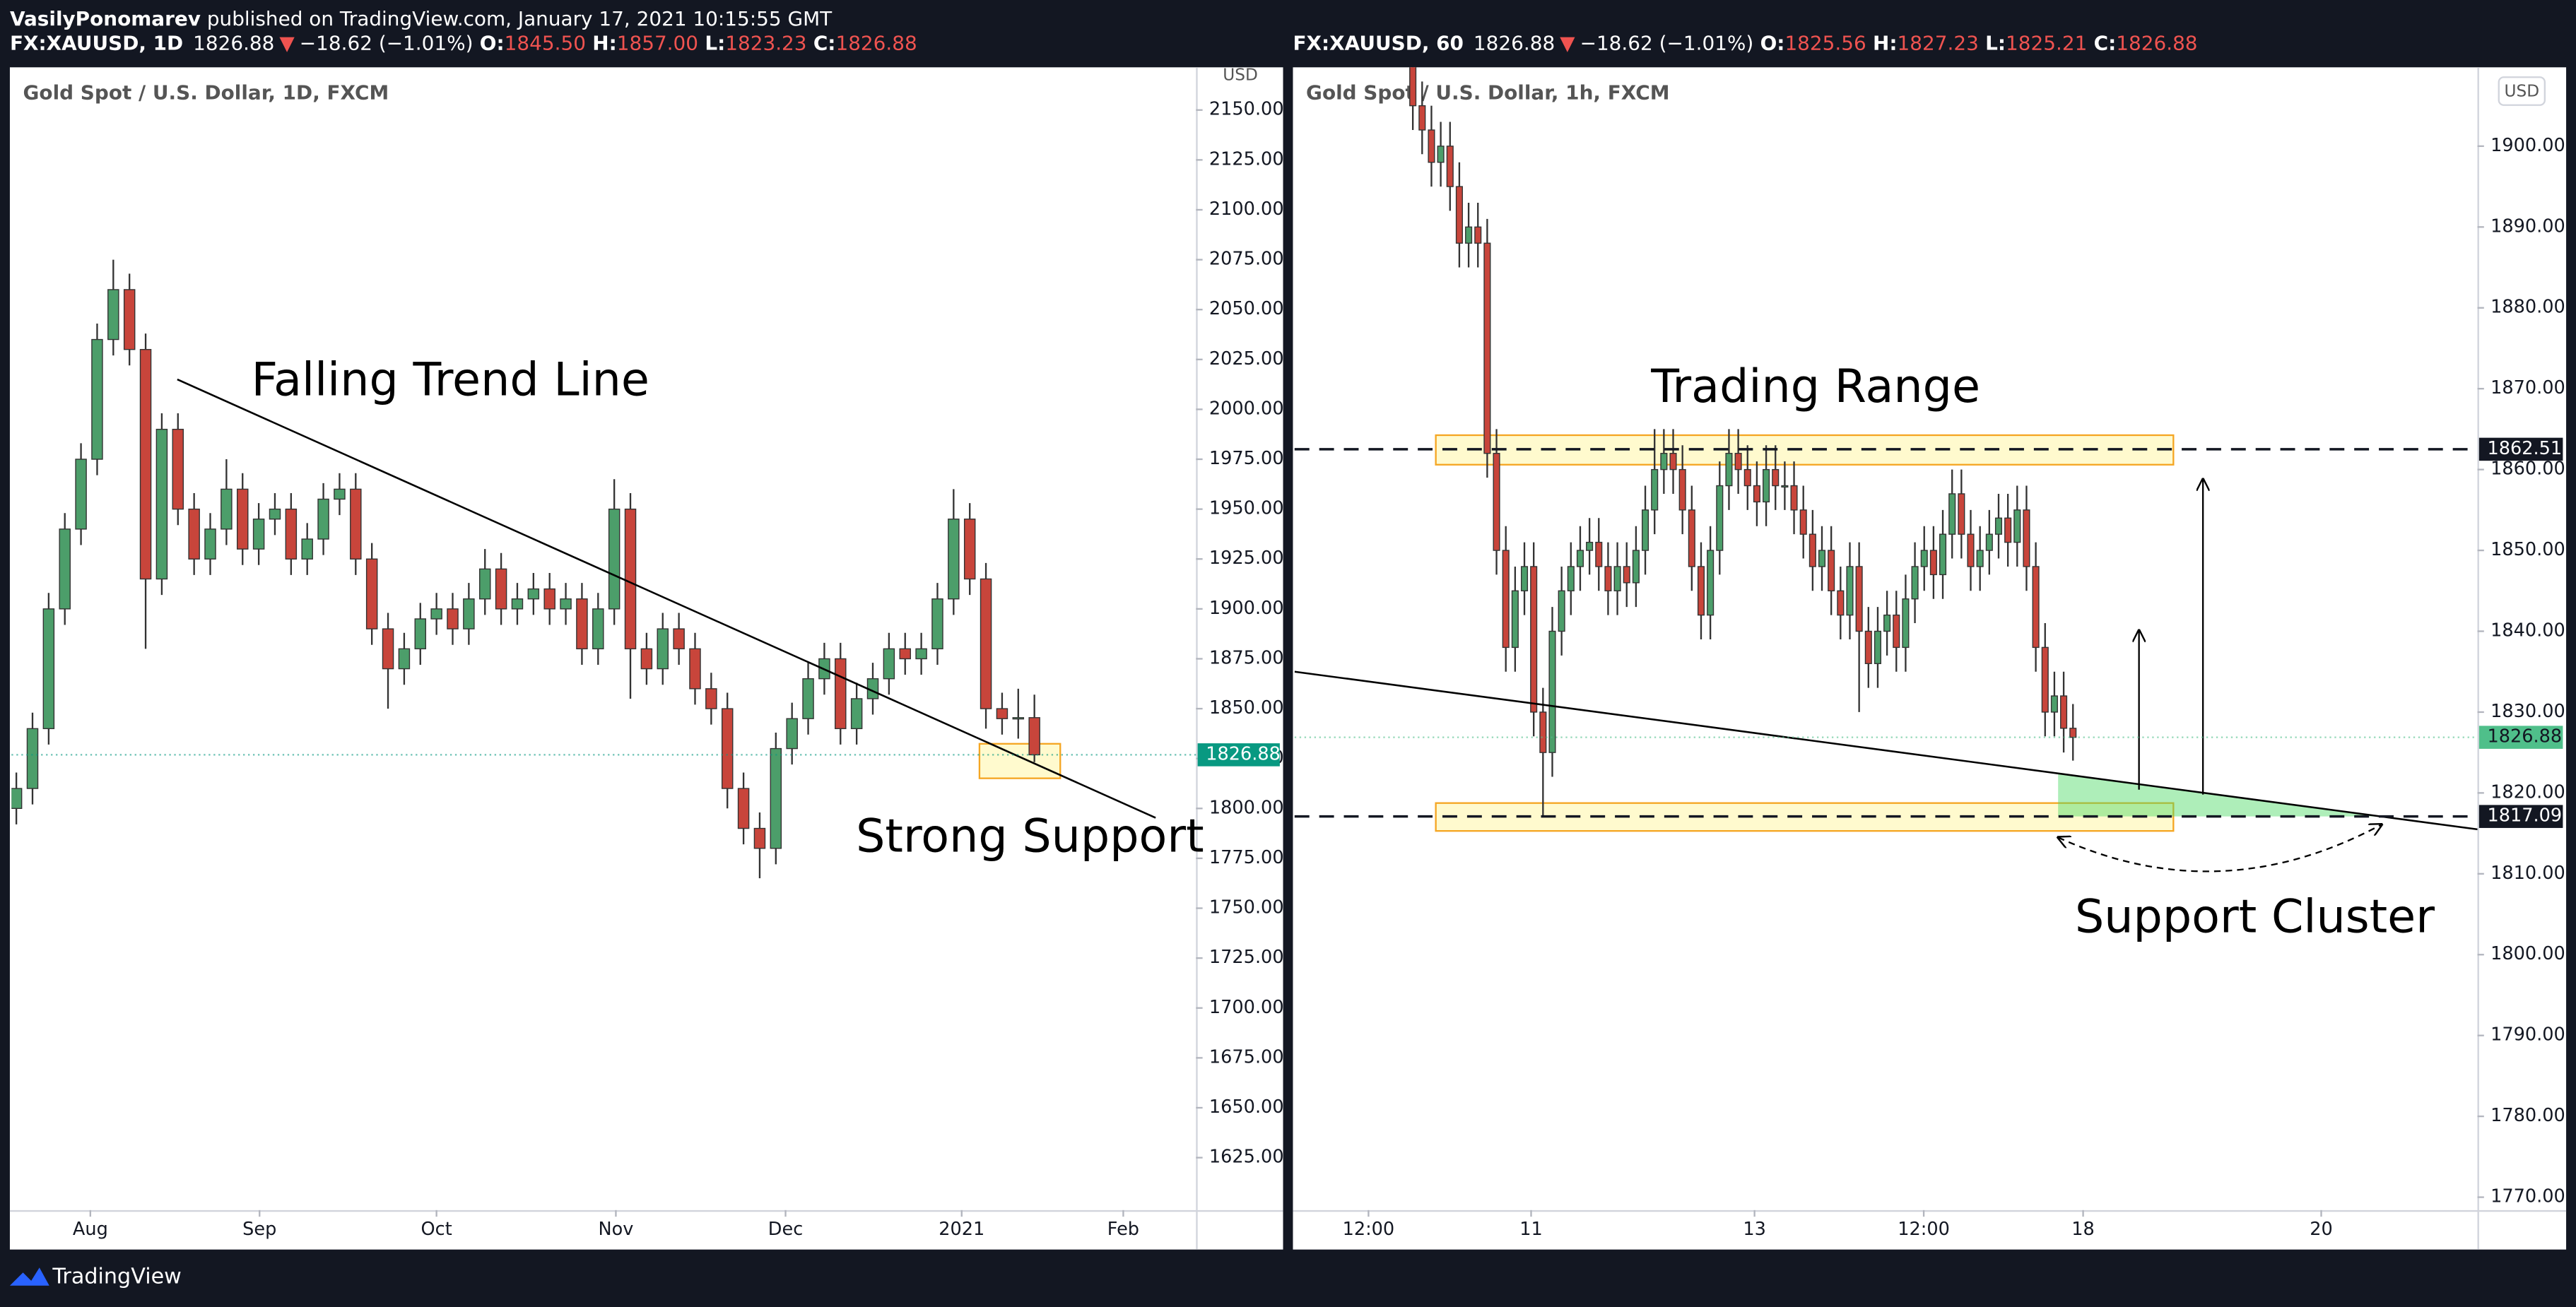 Image resolution: width=2576 pixels, height=1307 pixels. I want to click on ohlc-value: 1825.21, so click(2046, 43).